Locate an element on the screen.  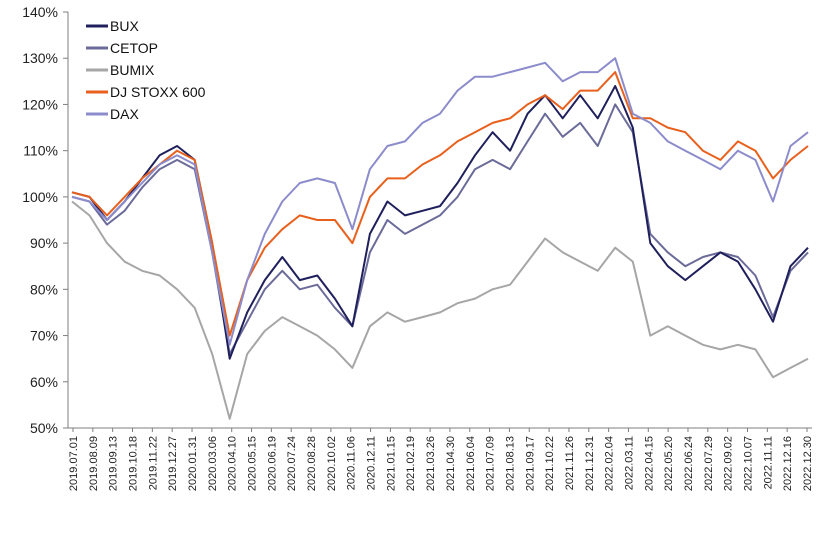
x-tick-label: 2022.04.15 is located at coordinates (649, 463).